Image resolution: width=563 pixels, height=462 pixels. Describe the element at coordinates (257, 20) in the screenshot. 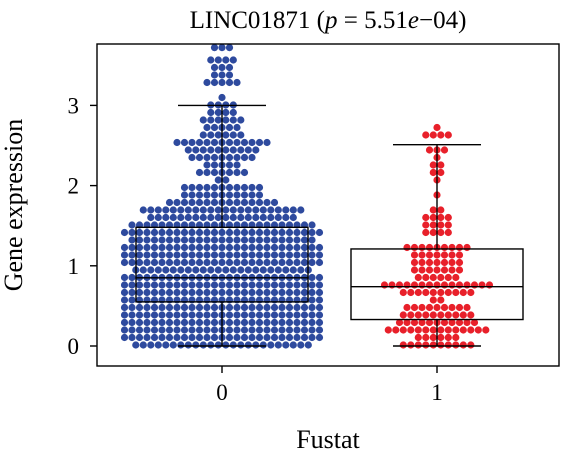

I see `title-prefix: LINC01871 (` at that location.